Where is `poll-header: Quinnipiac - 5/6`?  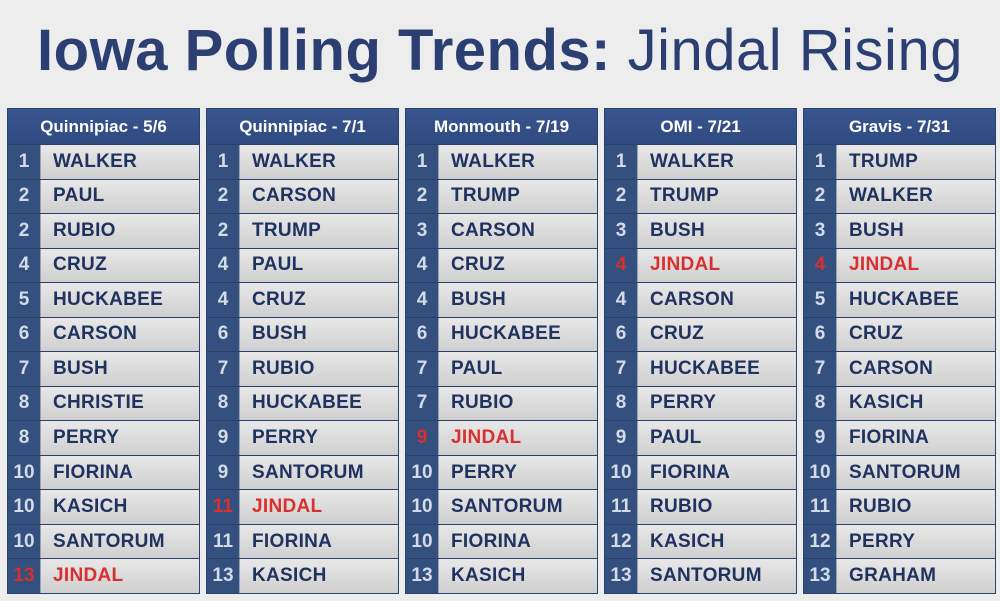 poll-header: Quinnipiac - 5/6 is located at coordinates (103, 126).